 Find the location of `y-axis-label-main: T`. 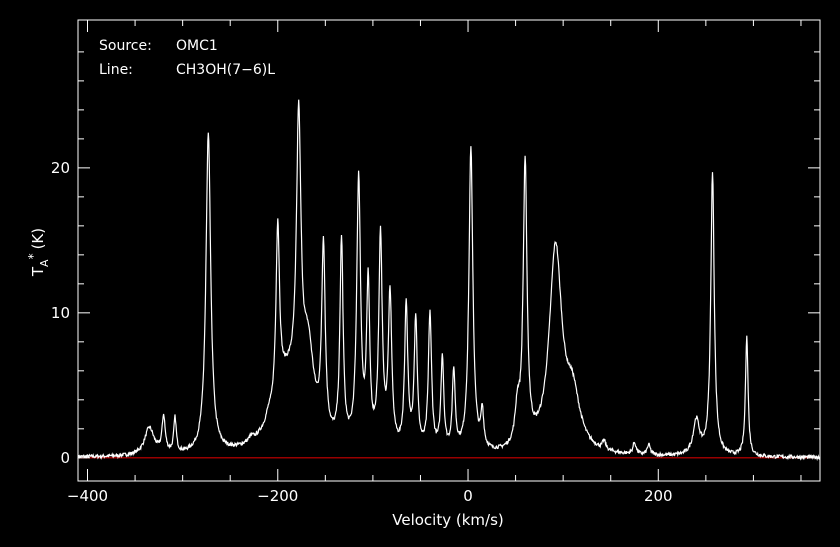

y-axis-label-main: T is located at coordinates (38, 271).